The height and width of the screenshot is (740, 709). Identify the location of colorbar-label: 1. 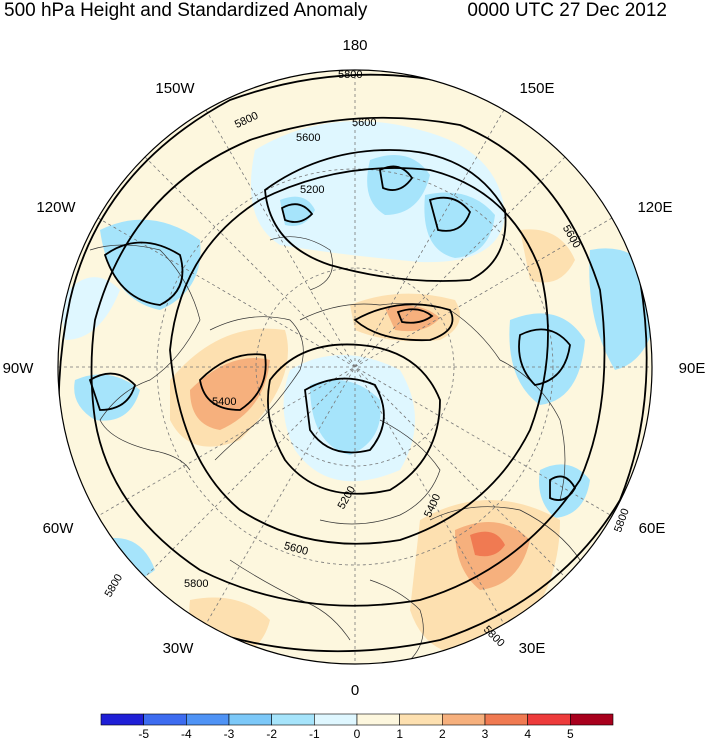
(399, 733).